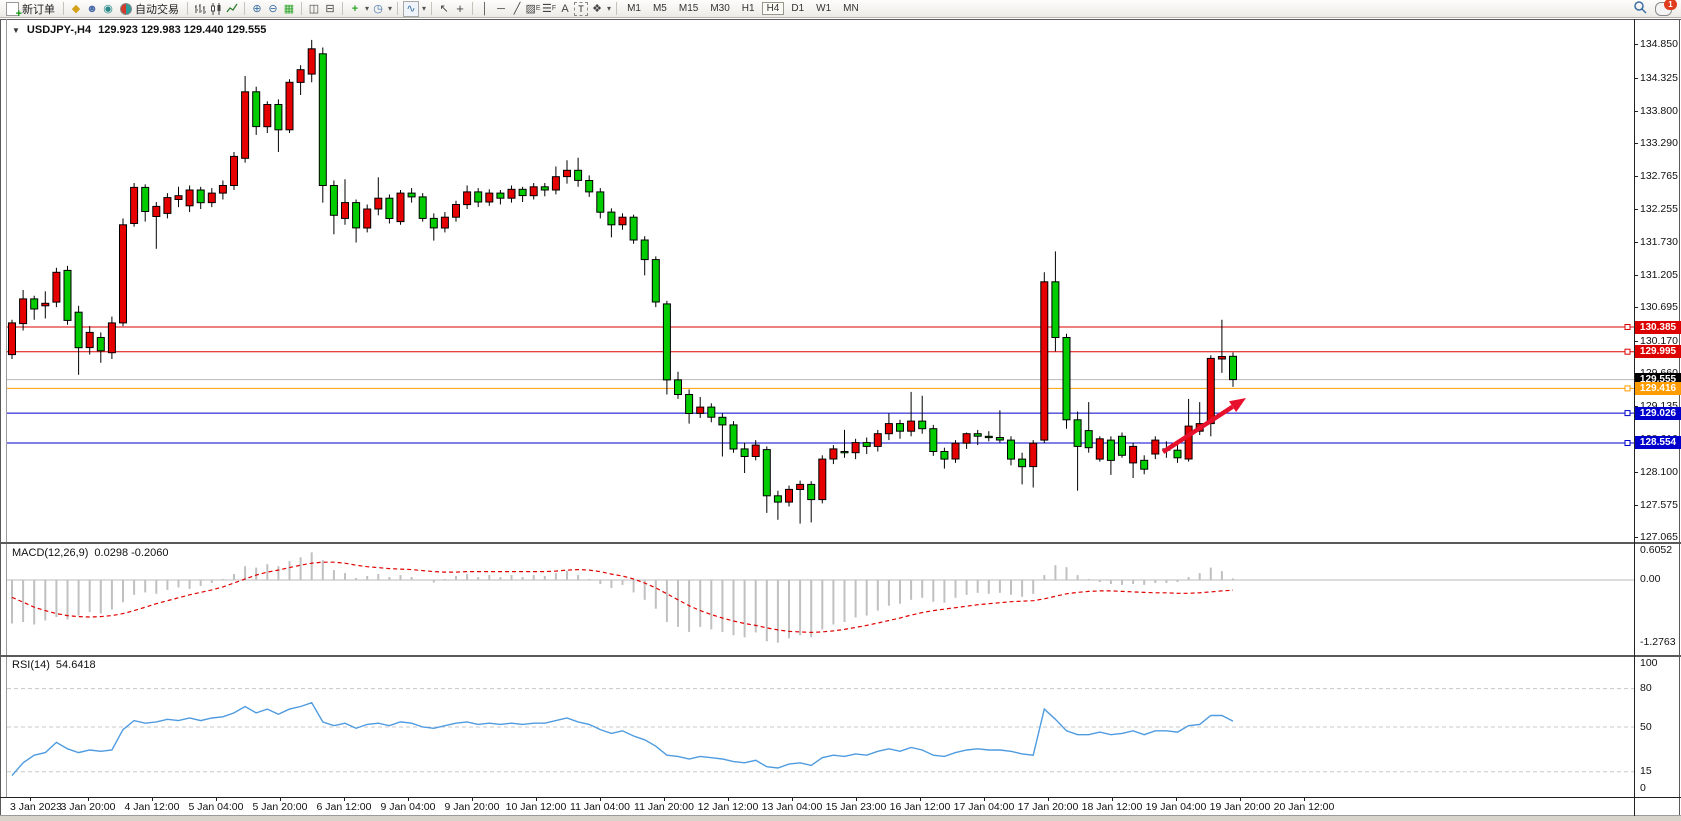 This screenshot has height=821, width=1681. What do you see at coordinates (30, 10) in the screenshot?
I see `new-order-button: + 新订单` at bounding box center [30, 10].